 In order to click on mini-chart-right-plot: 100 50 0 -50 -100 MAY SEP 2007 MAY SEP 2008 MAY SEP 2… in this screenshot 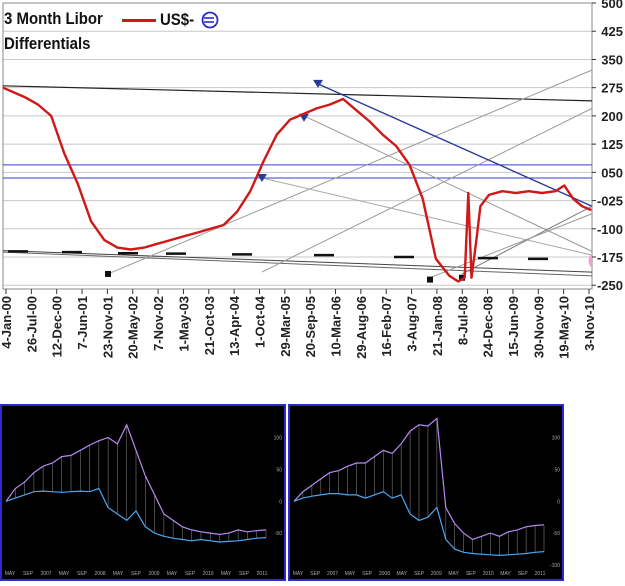, I will do `click(426, 492)`.